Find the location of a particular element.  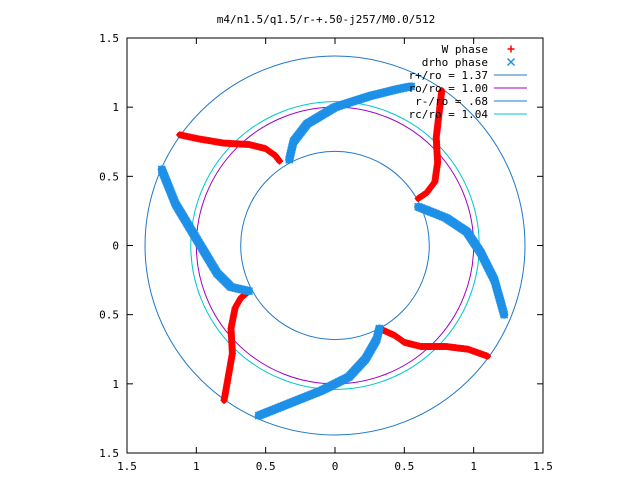

chart-title: m4/n1.5/q1.5/r-+.50-j257/M0.0/512 is located at coordinates (326, 19).